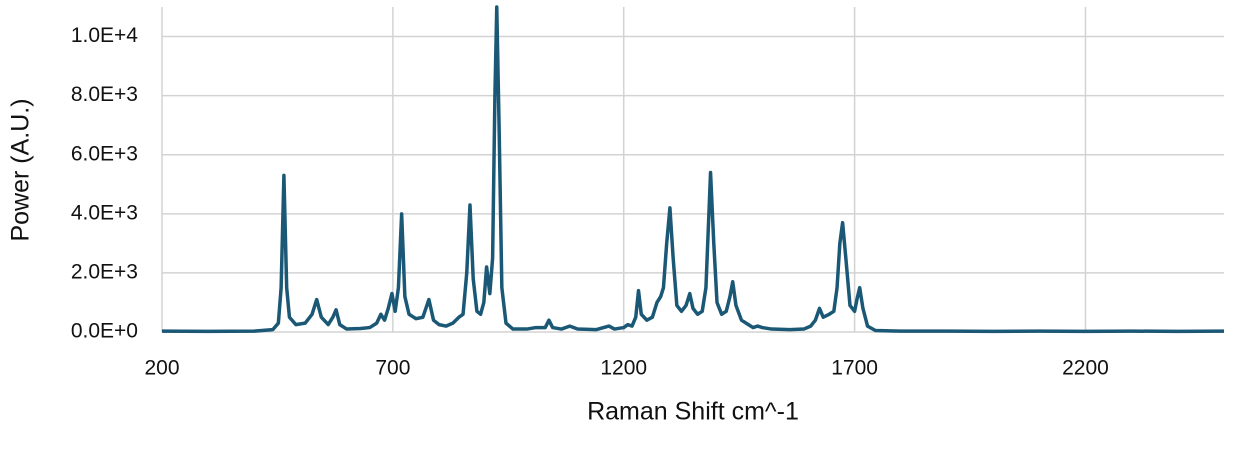 This screenshot has width=1233, height=451. What do you see at coordinates (1085, 368) in the screenshot?
I see `x-tick-label: 2200` at bounding box center [1085, 368].